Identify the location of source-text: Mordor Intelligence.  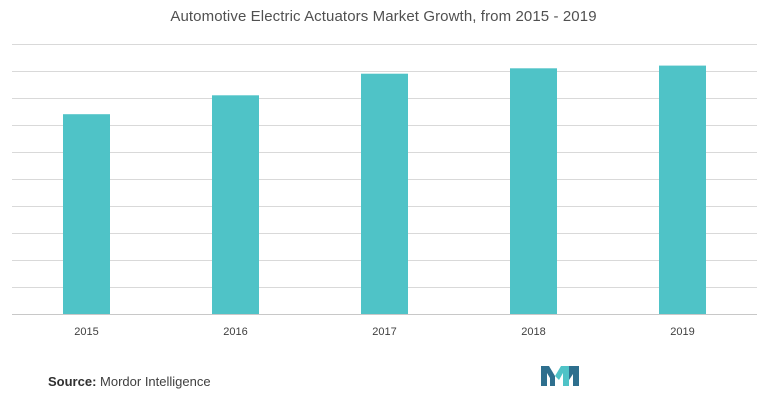
(155, 381).